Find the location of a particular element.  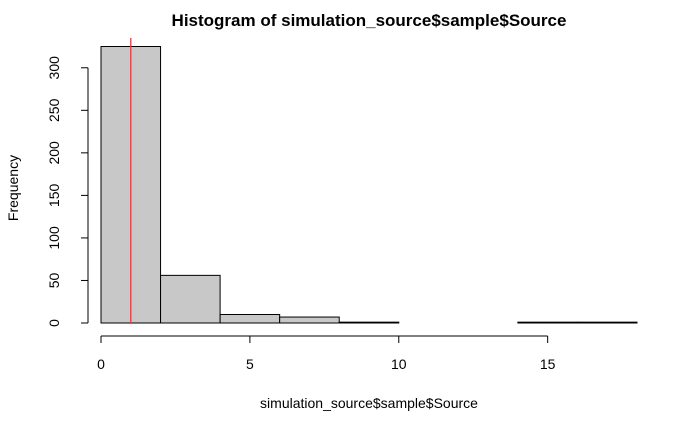

y-tick-label-2: 100 is located at coordinates (54, 238).